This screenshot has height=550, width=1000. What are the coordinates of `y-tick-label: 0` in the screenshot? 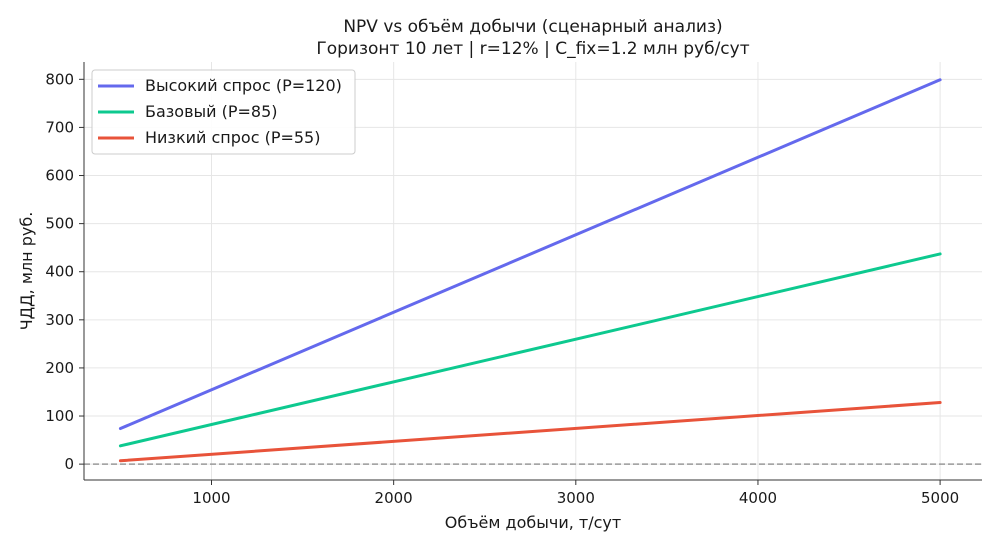 It's located at (69, 464).